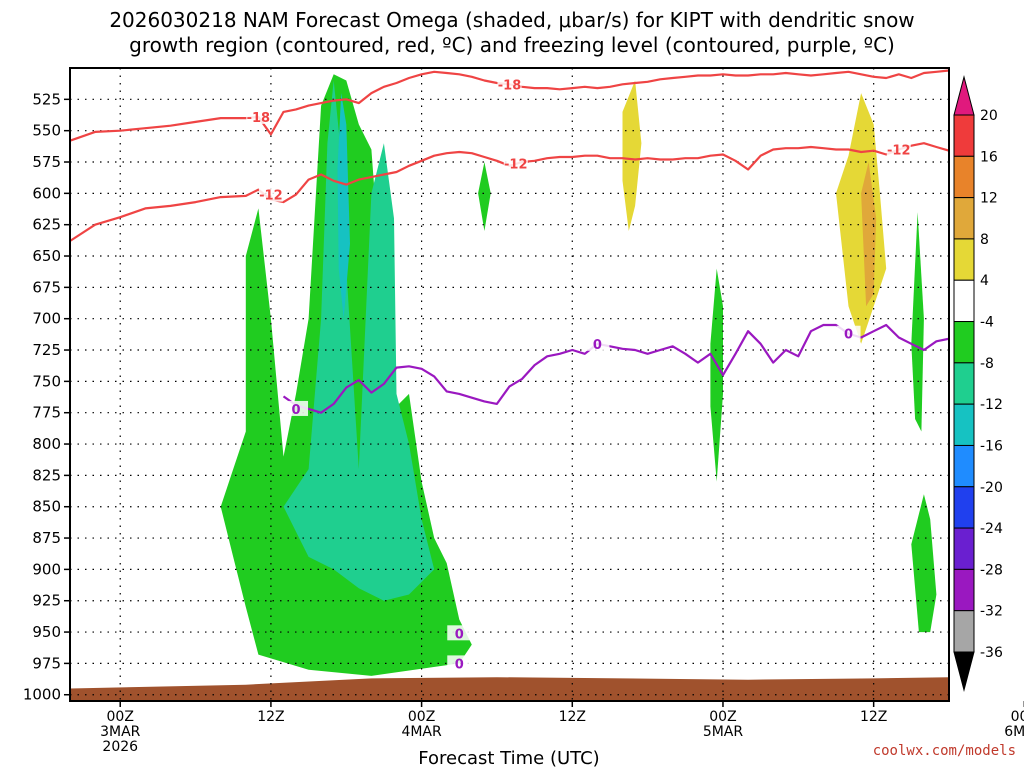 The width and height of the screenshot is (1024, 768). What do you see at coordinates (46, 569) in the screenshot?
I see `y-tick-label-900: 900` at bounding box center [46, 569].